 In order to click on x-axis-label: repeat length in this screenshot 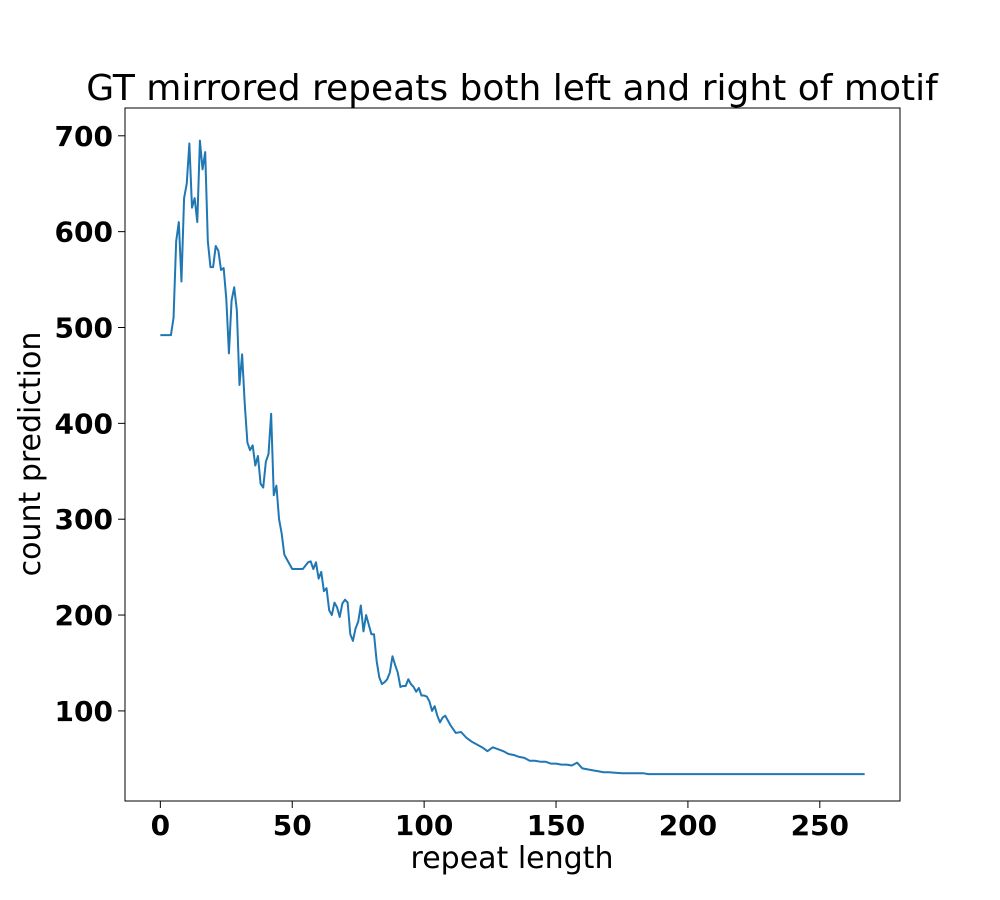, I will do `click(512, 858)`.